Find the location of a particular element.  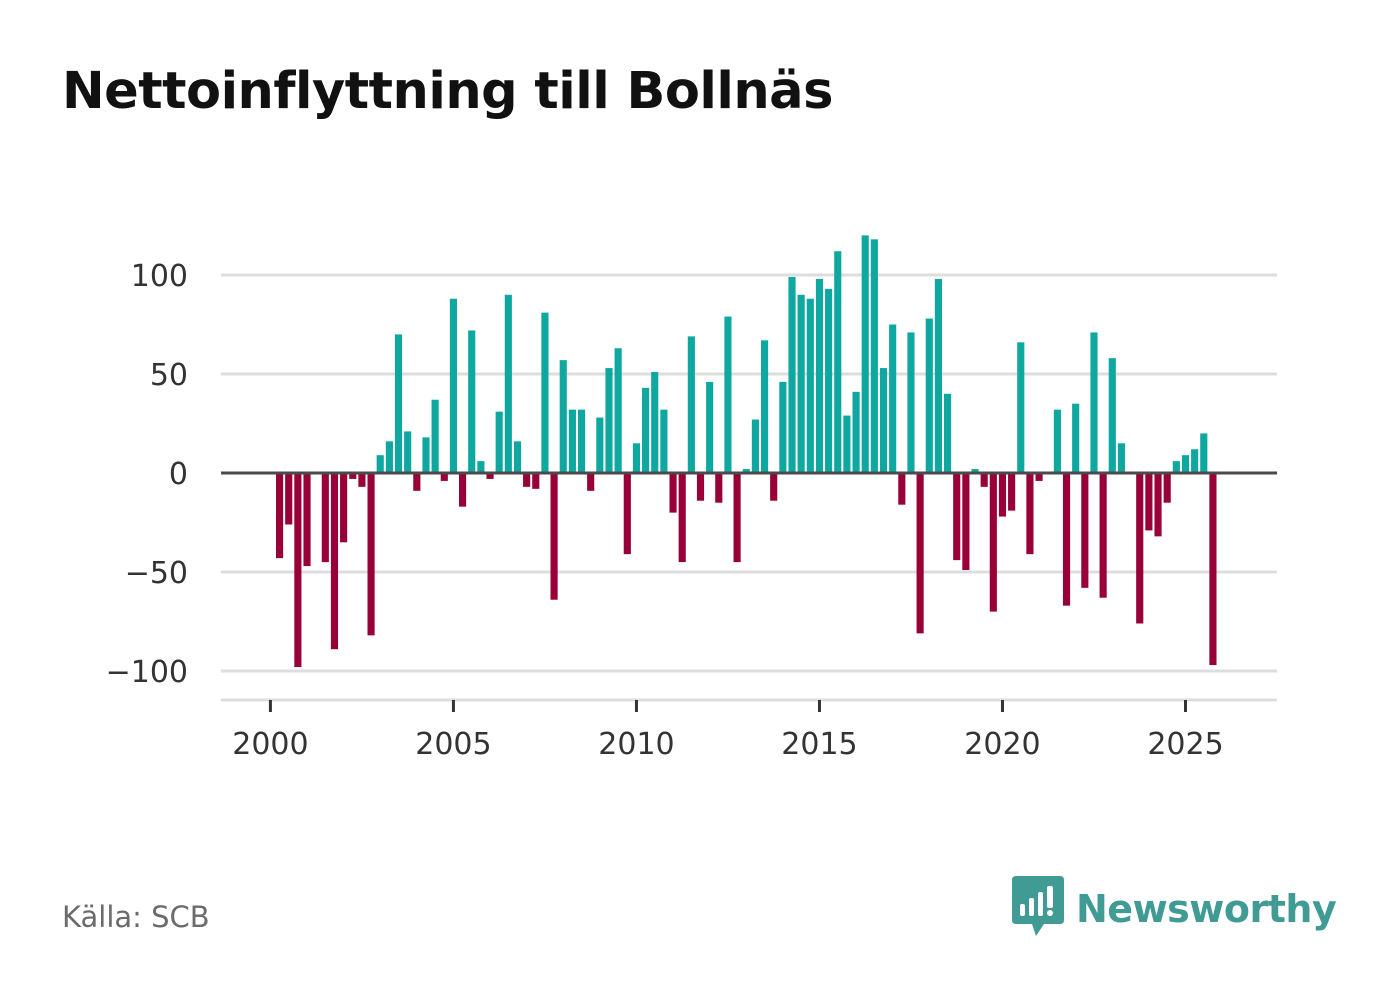

bar-2016-q1 is located at coordinates (856, 432).